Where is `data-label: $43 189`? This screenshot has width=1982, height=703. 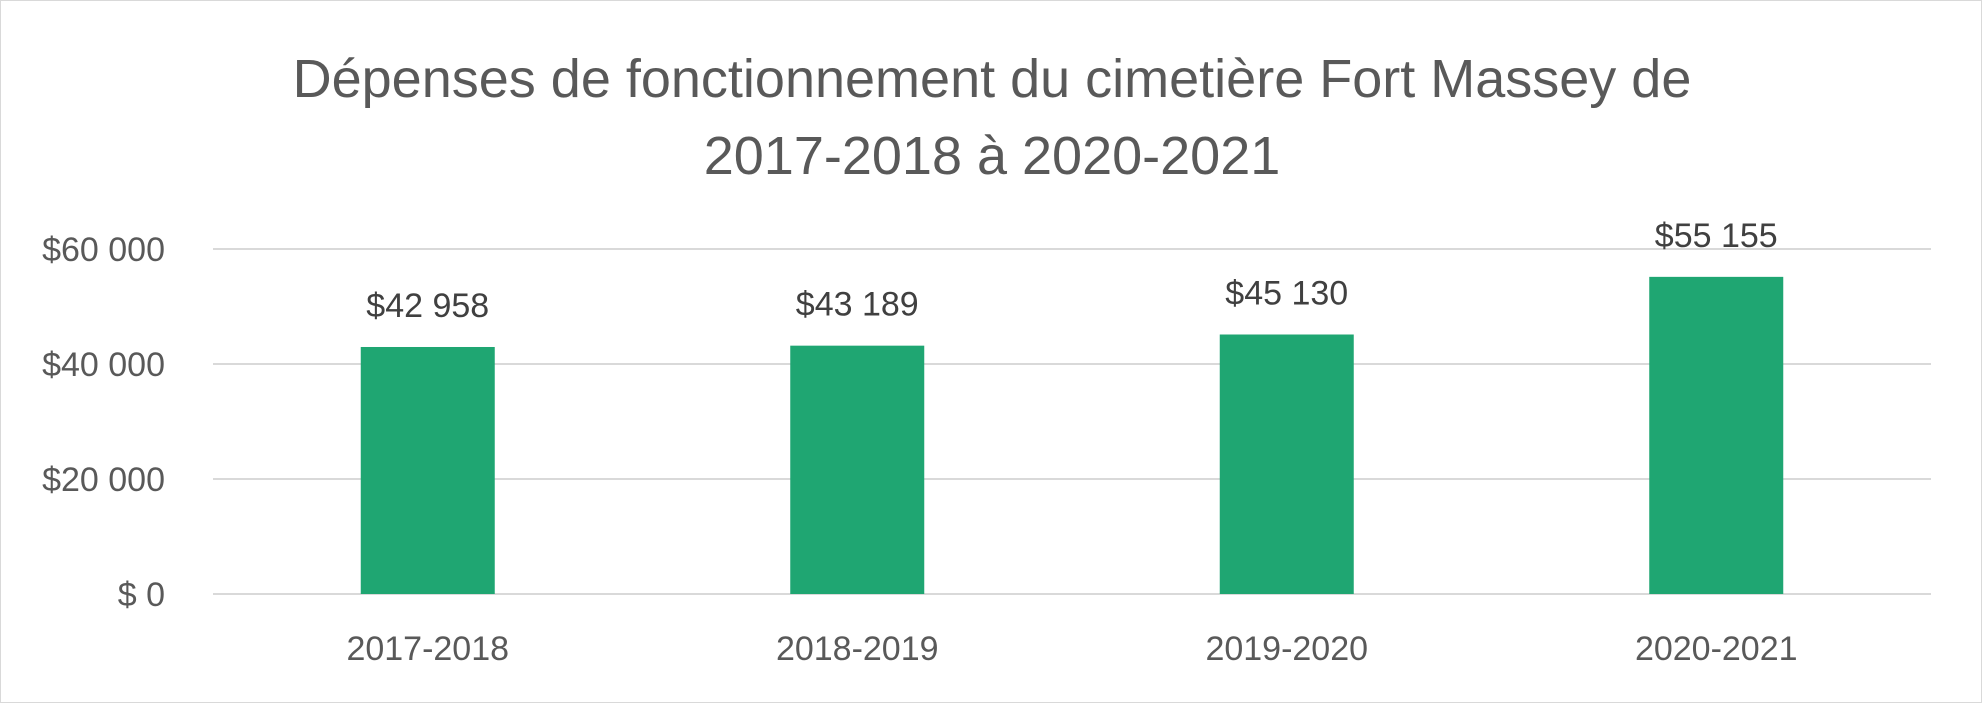
data-label: $43 189 is located at coordinates (857, 305).